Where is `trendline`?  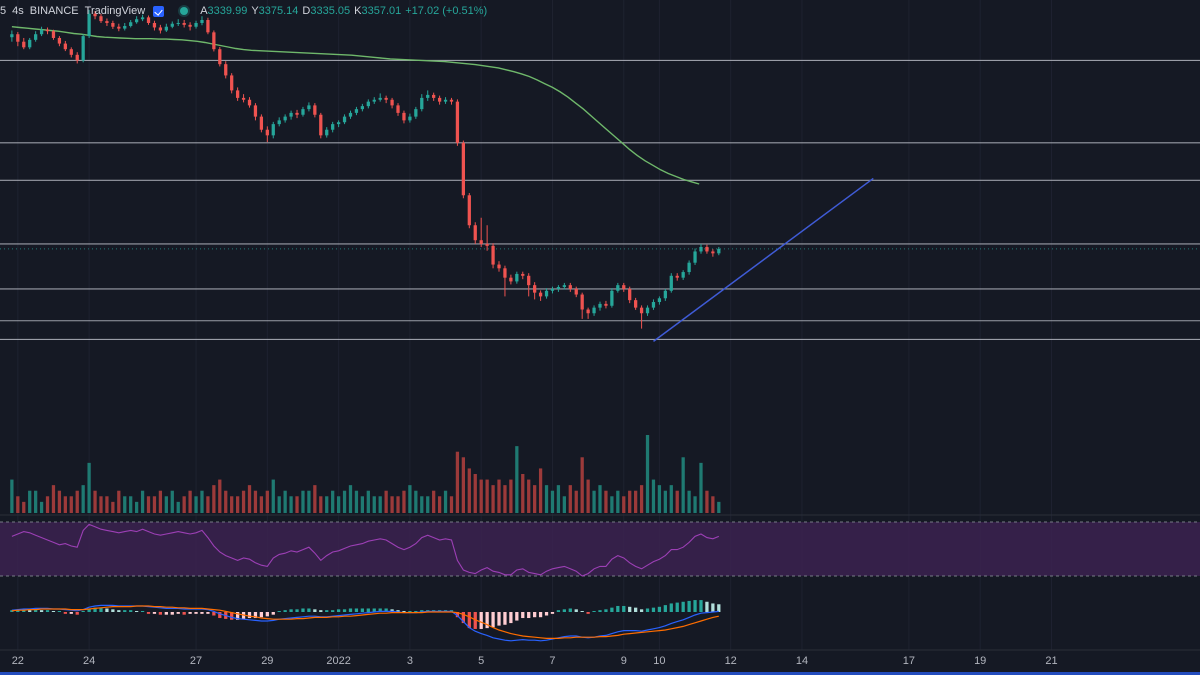 trendline is located at coordinates (763, 259).